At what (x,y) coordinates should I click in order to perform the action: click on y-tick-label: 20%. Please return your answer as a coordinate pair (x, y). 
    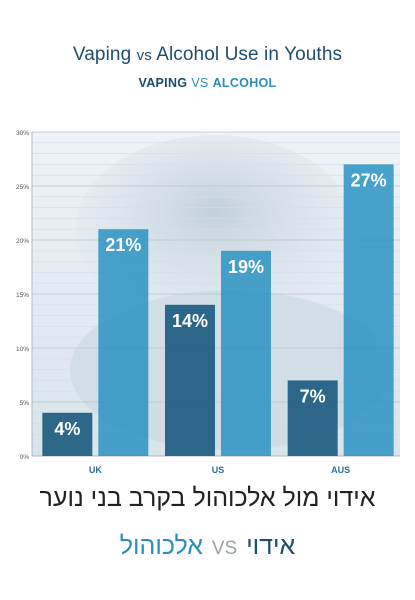
    Looking at the image, I should click on (22, 241).